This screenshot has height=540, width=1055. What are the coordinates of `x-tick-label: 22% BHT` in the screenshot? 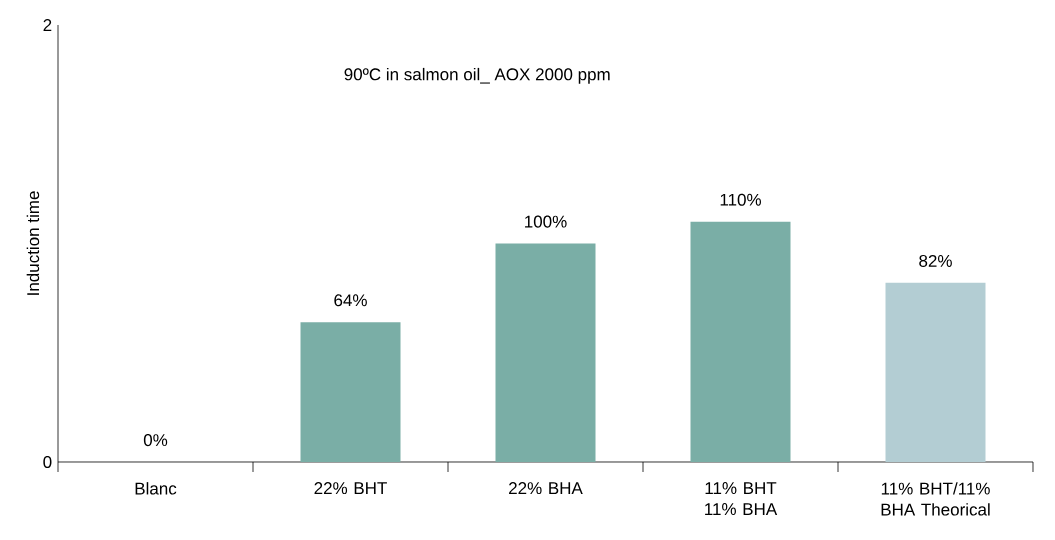 It's located at (350, 488).